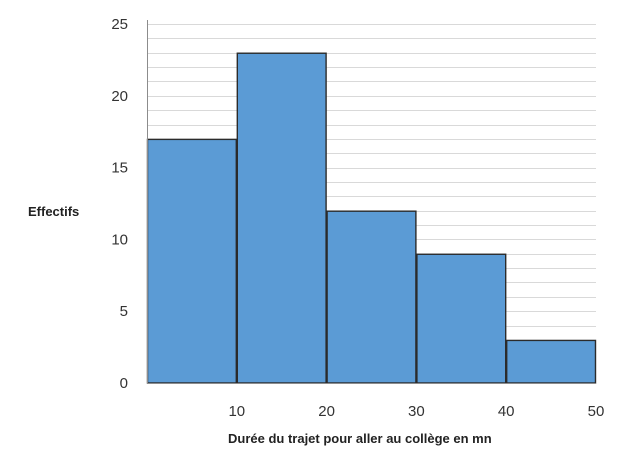 Image resolution: width=627 pixels, height=449 pixels. Describe the element at coordinates (119, 24) in the screenshot. I see `y-tick-label: 25` at that location.